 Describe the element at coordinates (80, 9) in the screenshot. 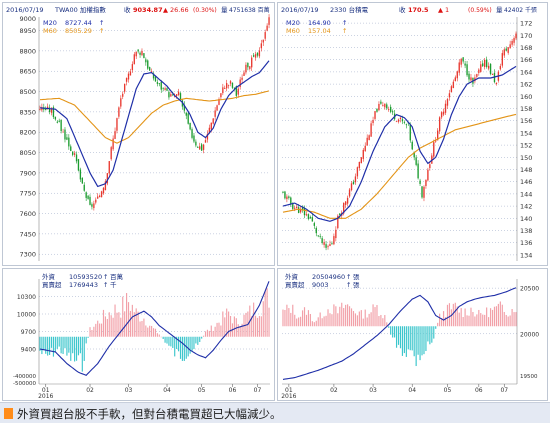

I see `header-symbol: TWA00 加權指數` at that location.